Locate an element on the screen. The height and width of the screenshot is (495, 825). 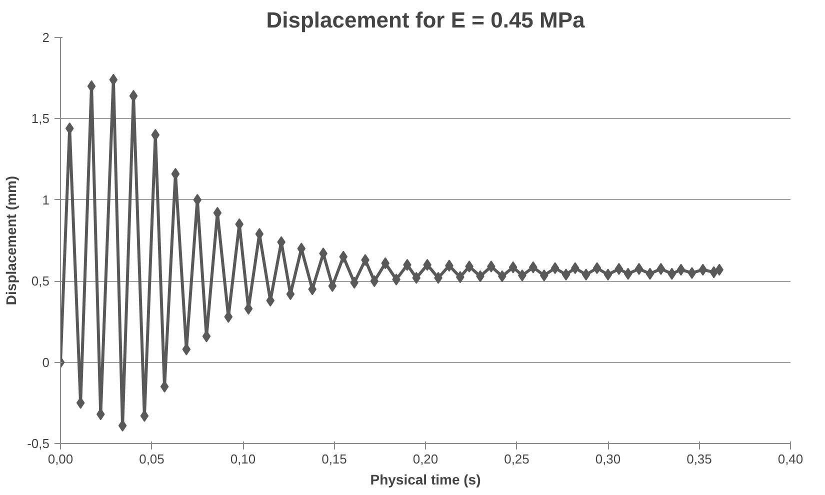
x-tick-label: 0,20 is located at coordinates (425, 459).